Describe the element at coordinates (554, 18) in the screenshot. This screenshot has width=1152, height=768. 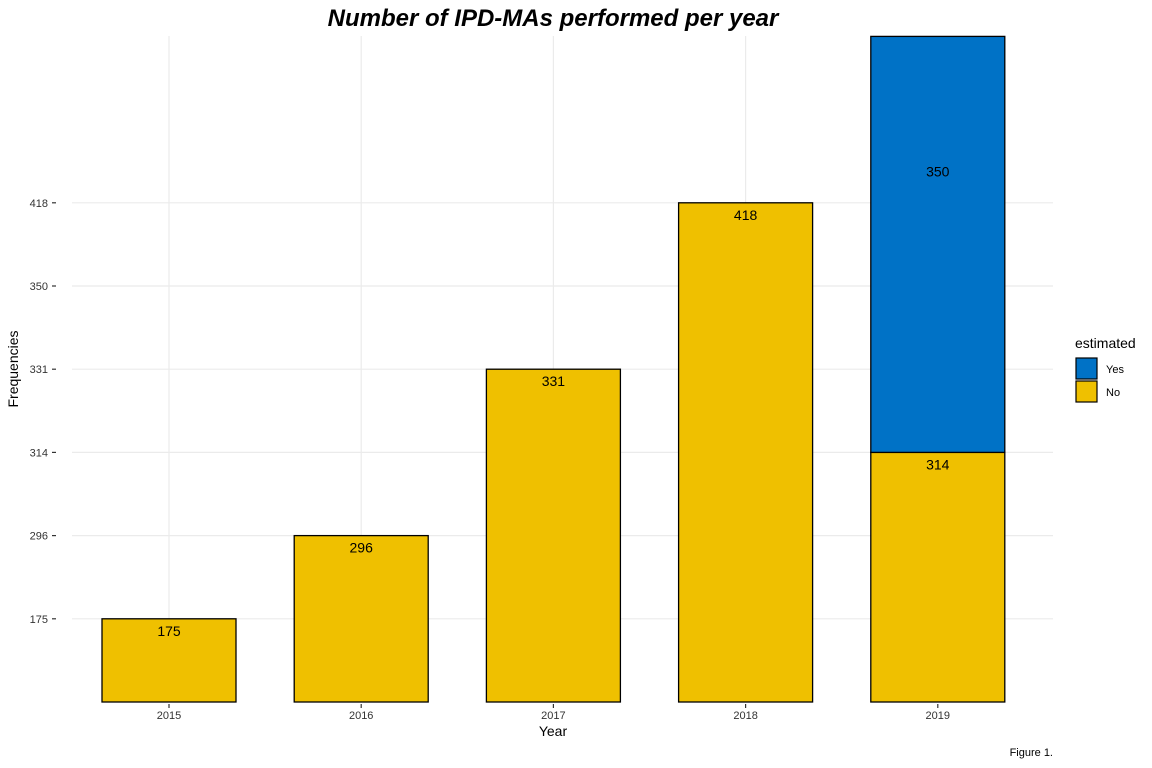
I see `chart-title: Number of IPD-MAs performed per year` at that location.